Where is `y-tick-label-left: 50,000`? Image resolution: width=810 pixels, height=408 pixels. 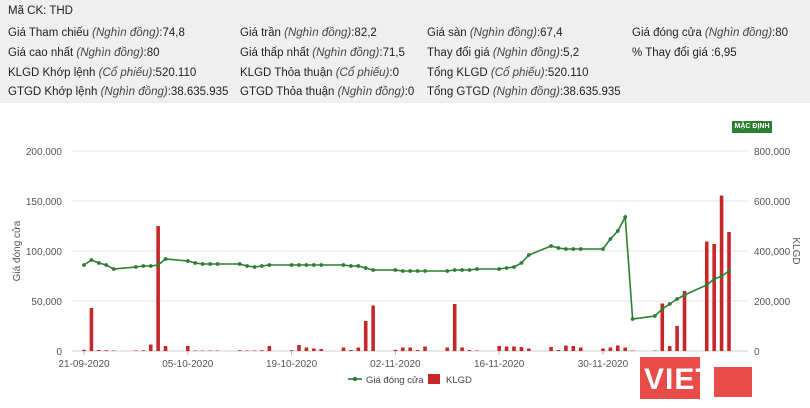
y-tick-label-left: 50,000 is located at coordinates (46, 302).